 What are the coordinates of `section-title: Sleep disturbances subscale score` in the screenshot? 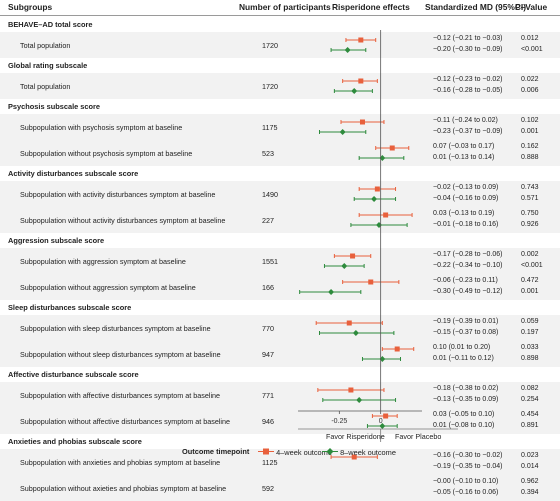 It's located at (70, 307).